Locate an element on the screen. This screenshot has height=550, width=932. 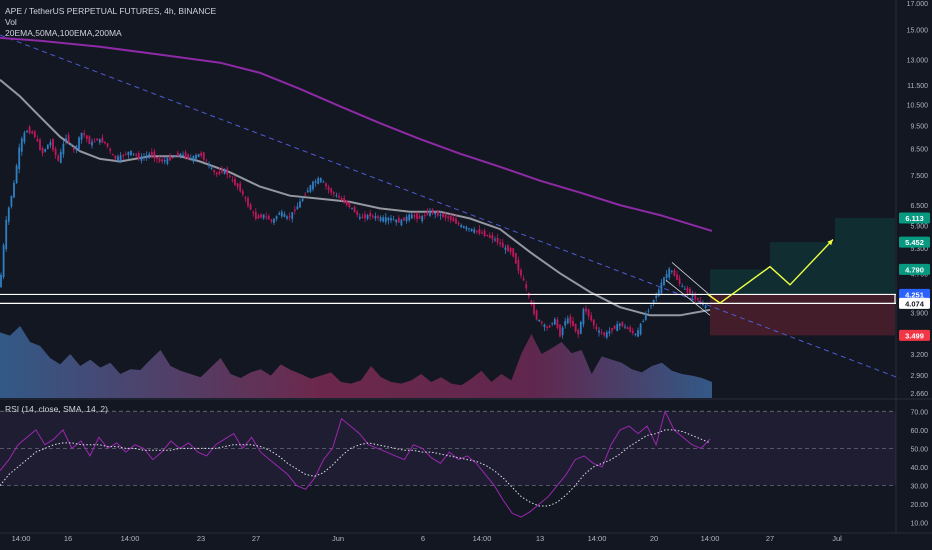
rsi-axis-label: 40.00 is located at coordinates (919, 468).